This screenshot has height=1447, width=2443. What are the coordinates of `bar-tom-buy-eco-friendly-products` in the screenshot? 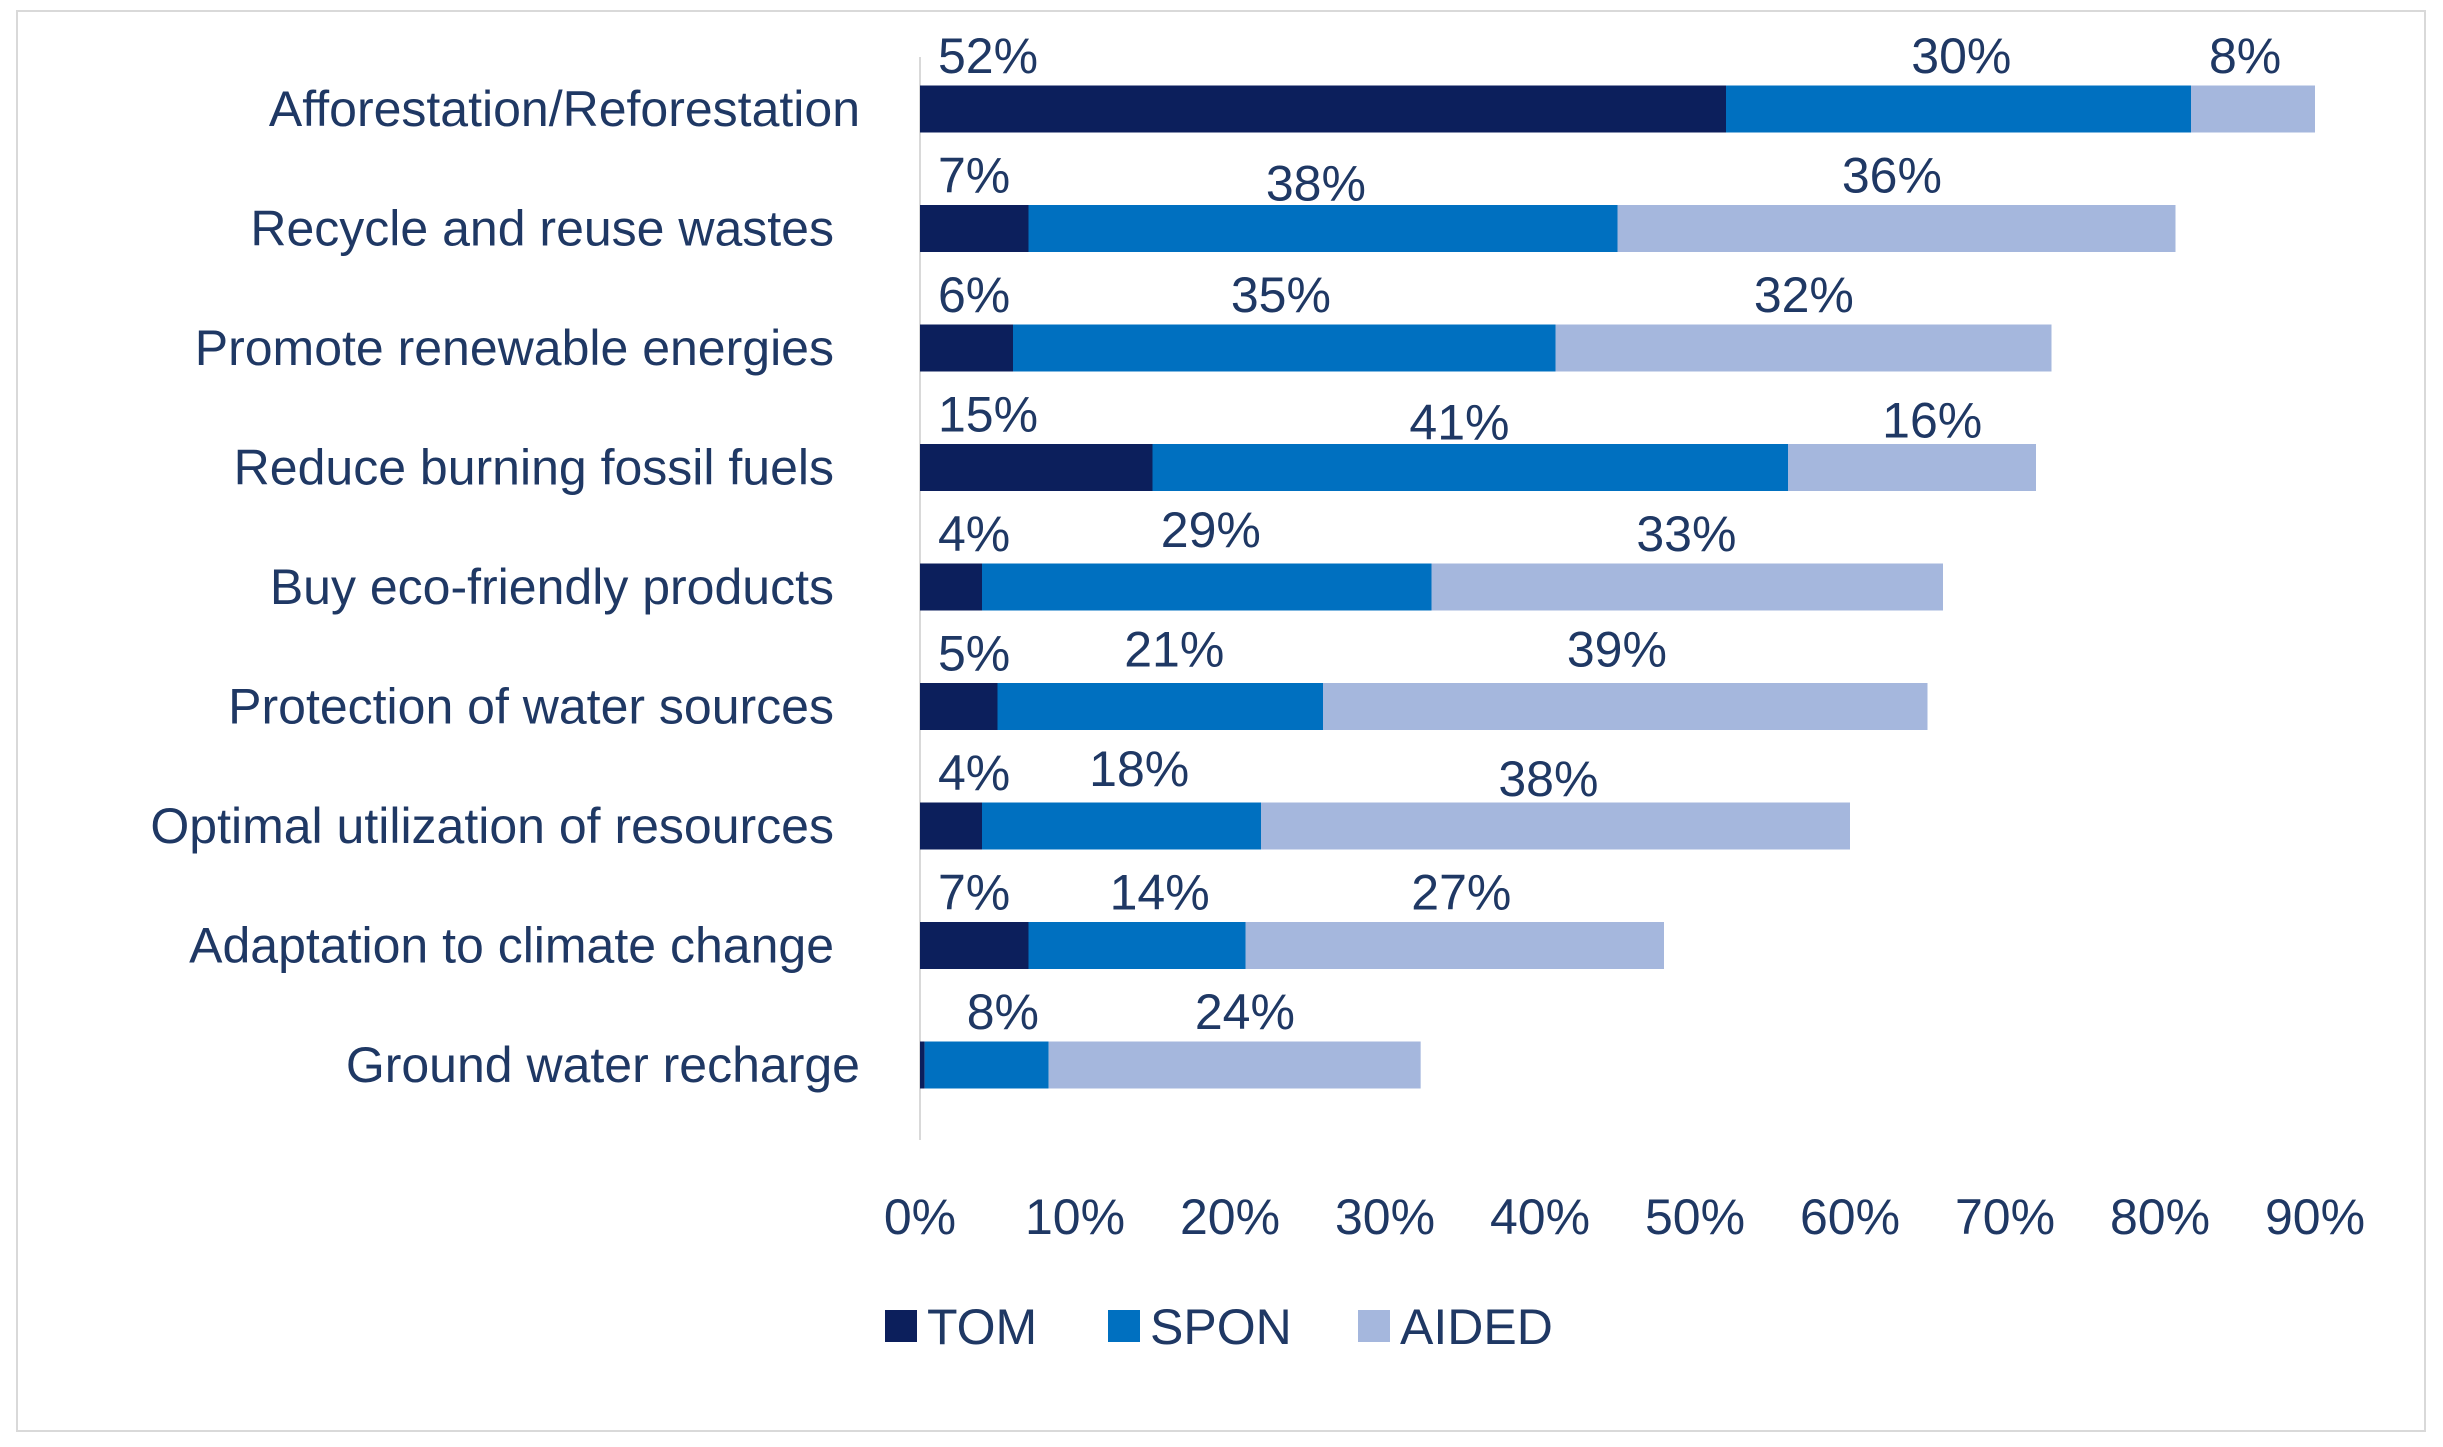 It's located at (951, 587).